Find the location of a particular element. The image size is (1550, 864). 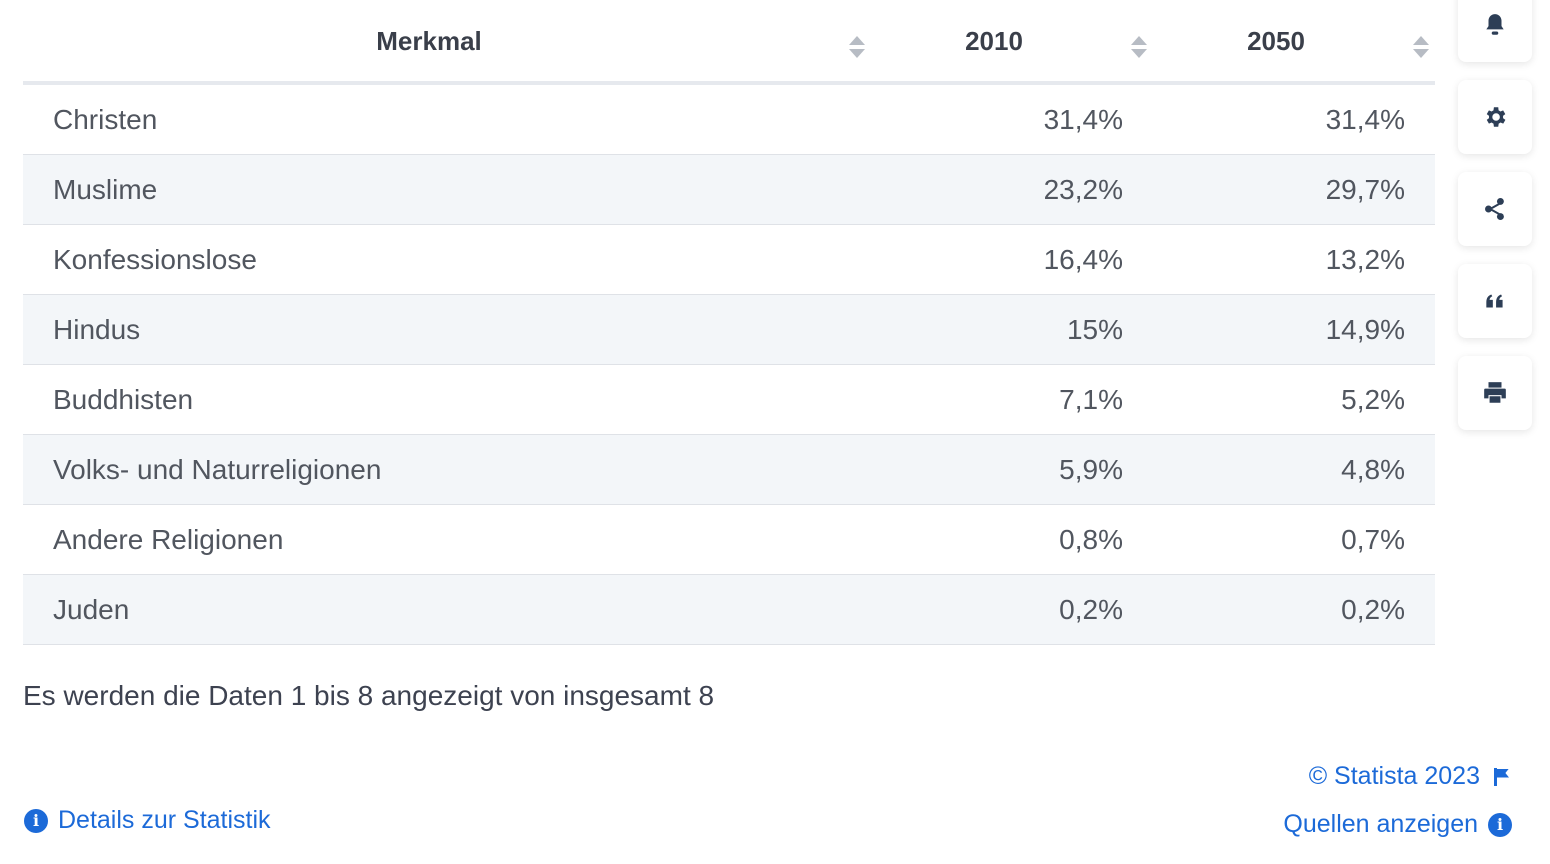

value-2050: 0,7% is located at coordinates (1294, 539).